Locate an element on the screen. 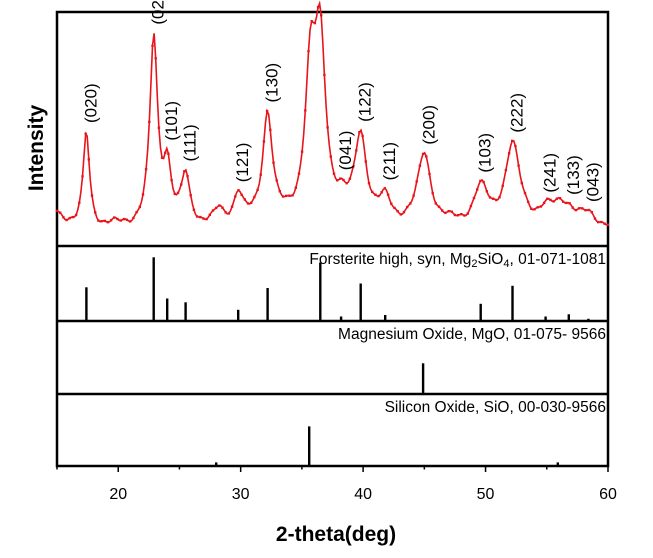 The height and width of the screenshot is (558, 653). peak-label: (111) is located at coordinates (190, 142).